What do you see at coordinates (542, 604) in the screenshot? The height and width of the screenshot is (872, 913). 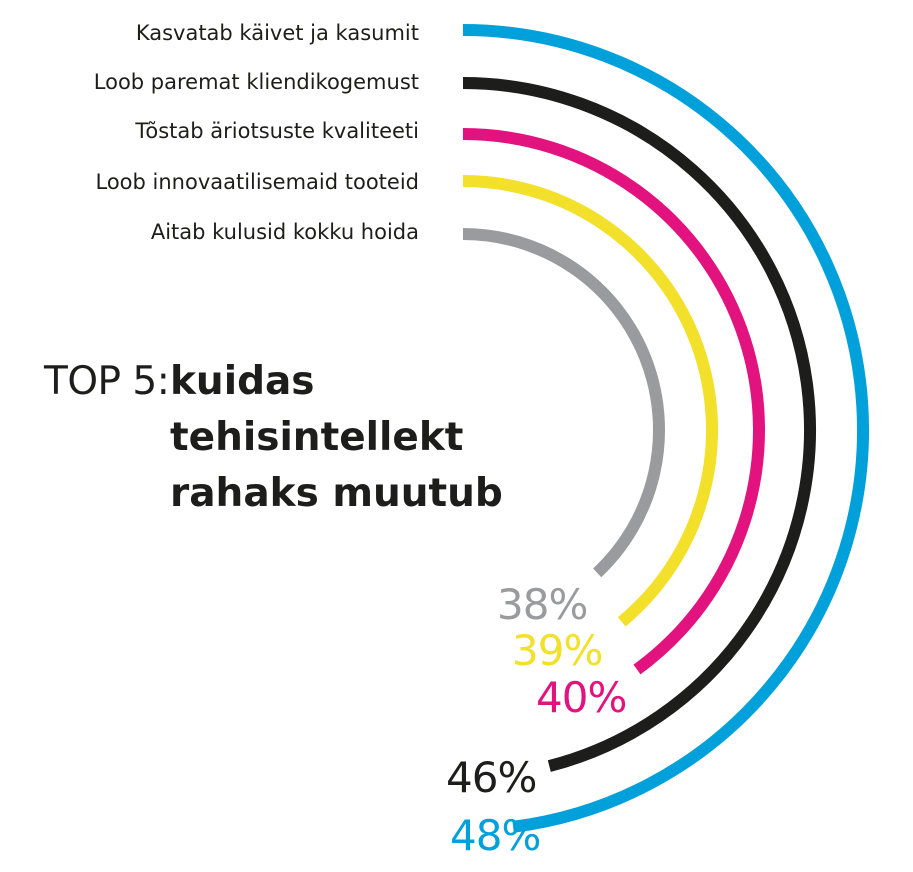 I see `value-label-5: 38%` at bounding box center [542, 604].